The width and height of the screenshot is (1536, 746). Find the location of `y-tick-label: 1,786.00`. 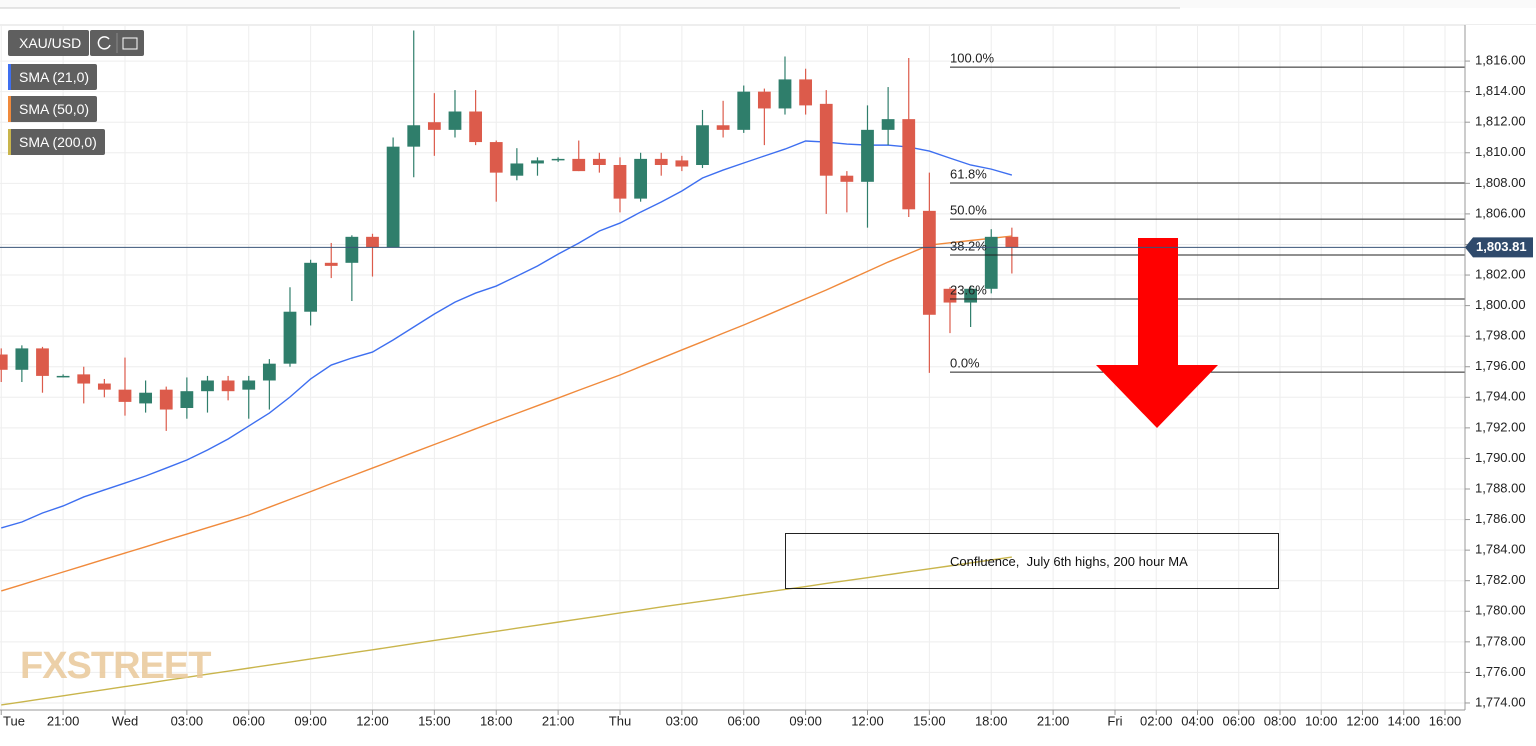

y-tick-label: 1,786.00 is located at coordinates (1500, 518).